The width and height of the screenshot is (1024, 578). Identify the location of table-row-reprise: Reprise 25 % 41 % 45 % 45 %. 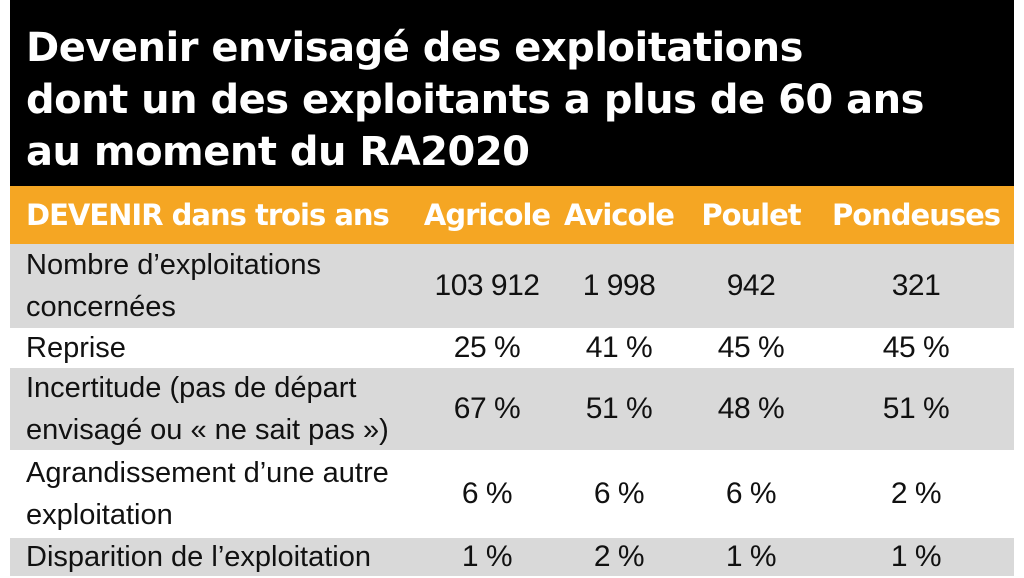
(512, 348).